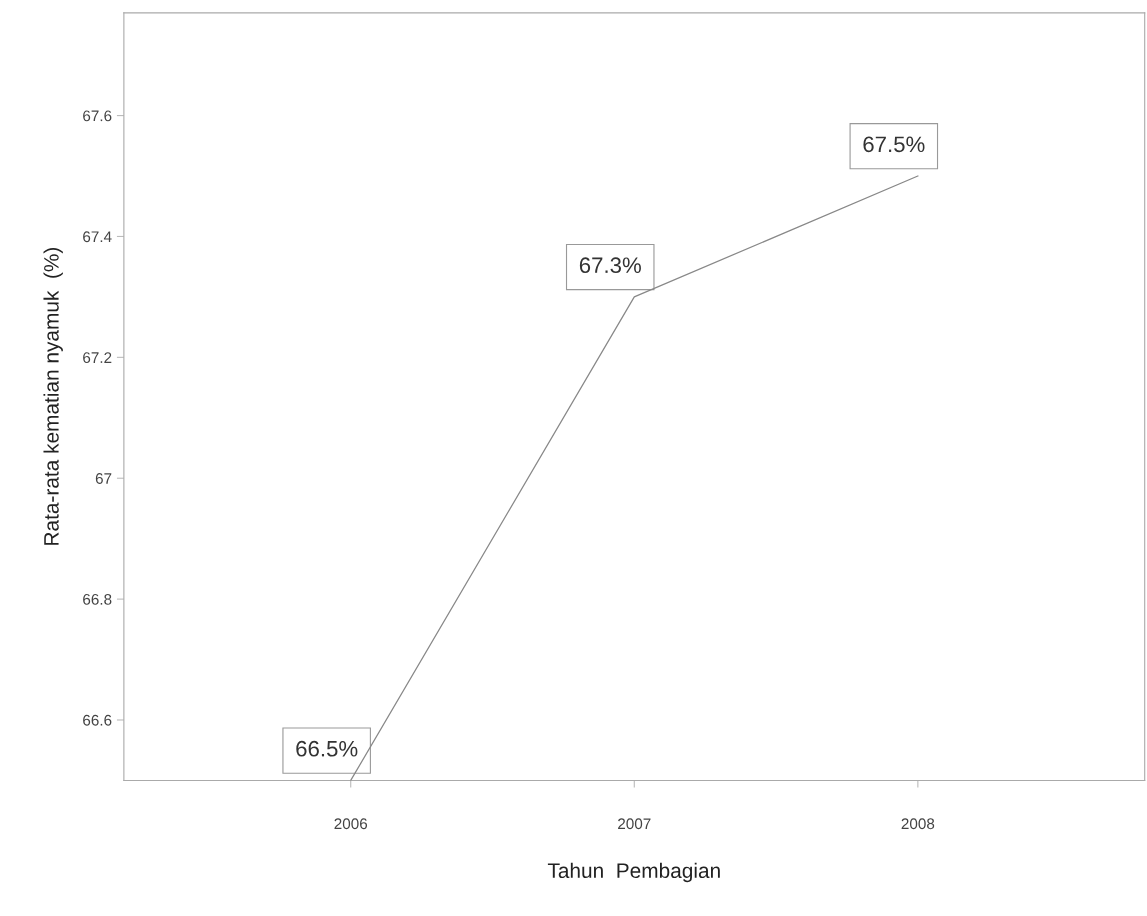 The height and width of the screenshot is (916, 1147). What do you see at coordinates (97, 720) in the screenshot?
I see `y-tick-label: 66.6` at bounding box center [97, 720].